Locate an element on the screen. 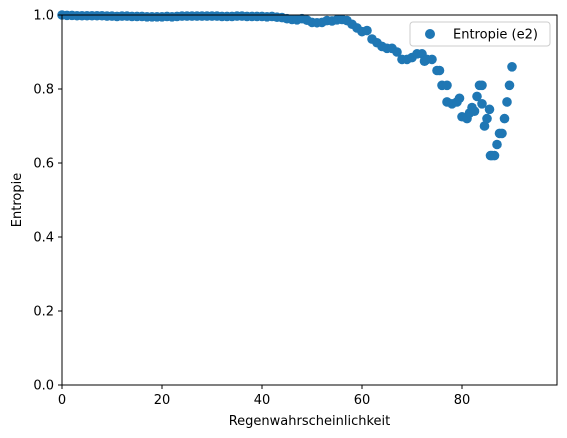 The width and height of the screenshot is (567, 438). y-tick-label: 0.4 is located at coordinates (43, 238).